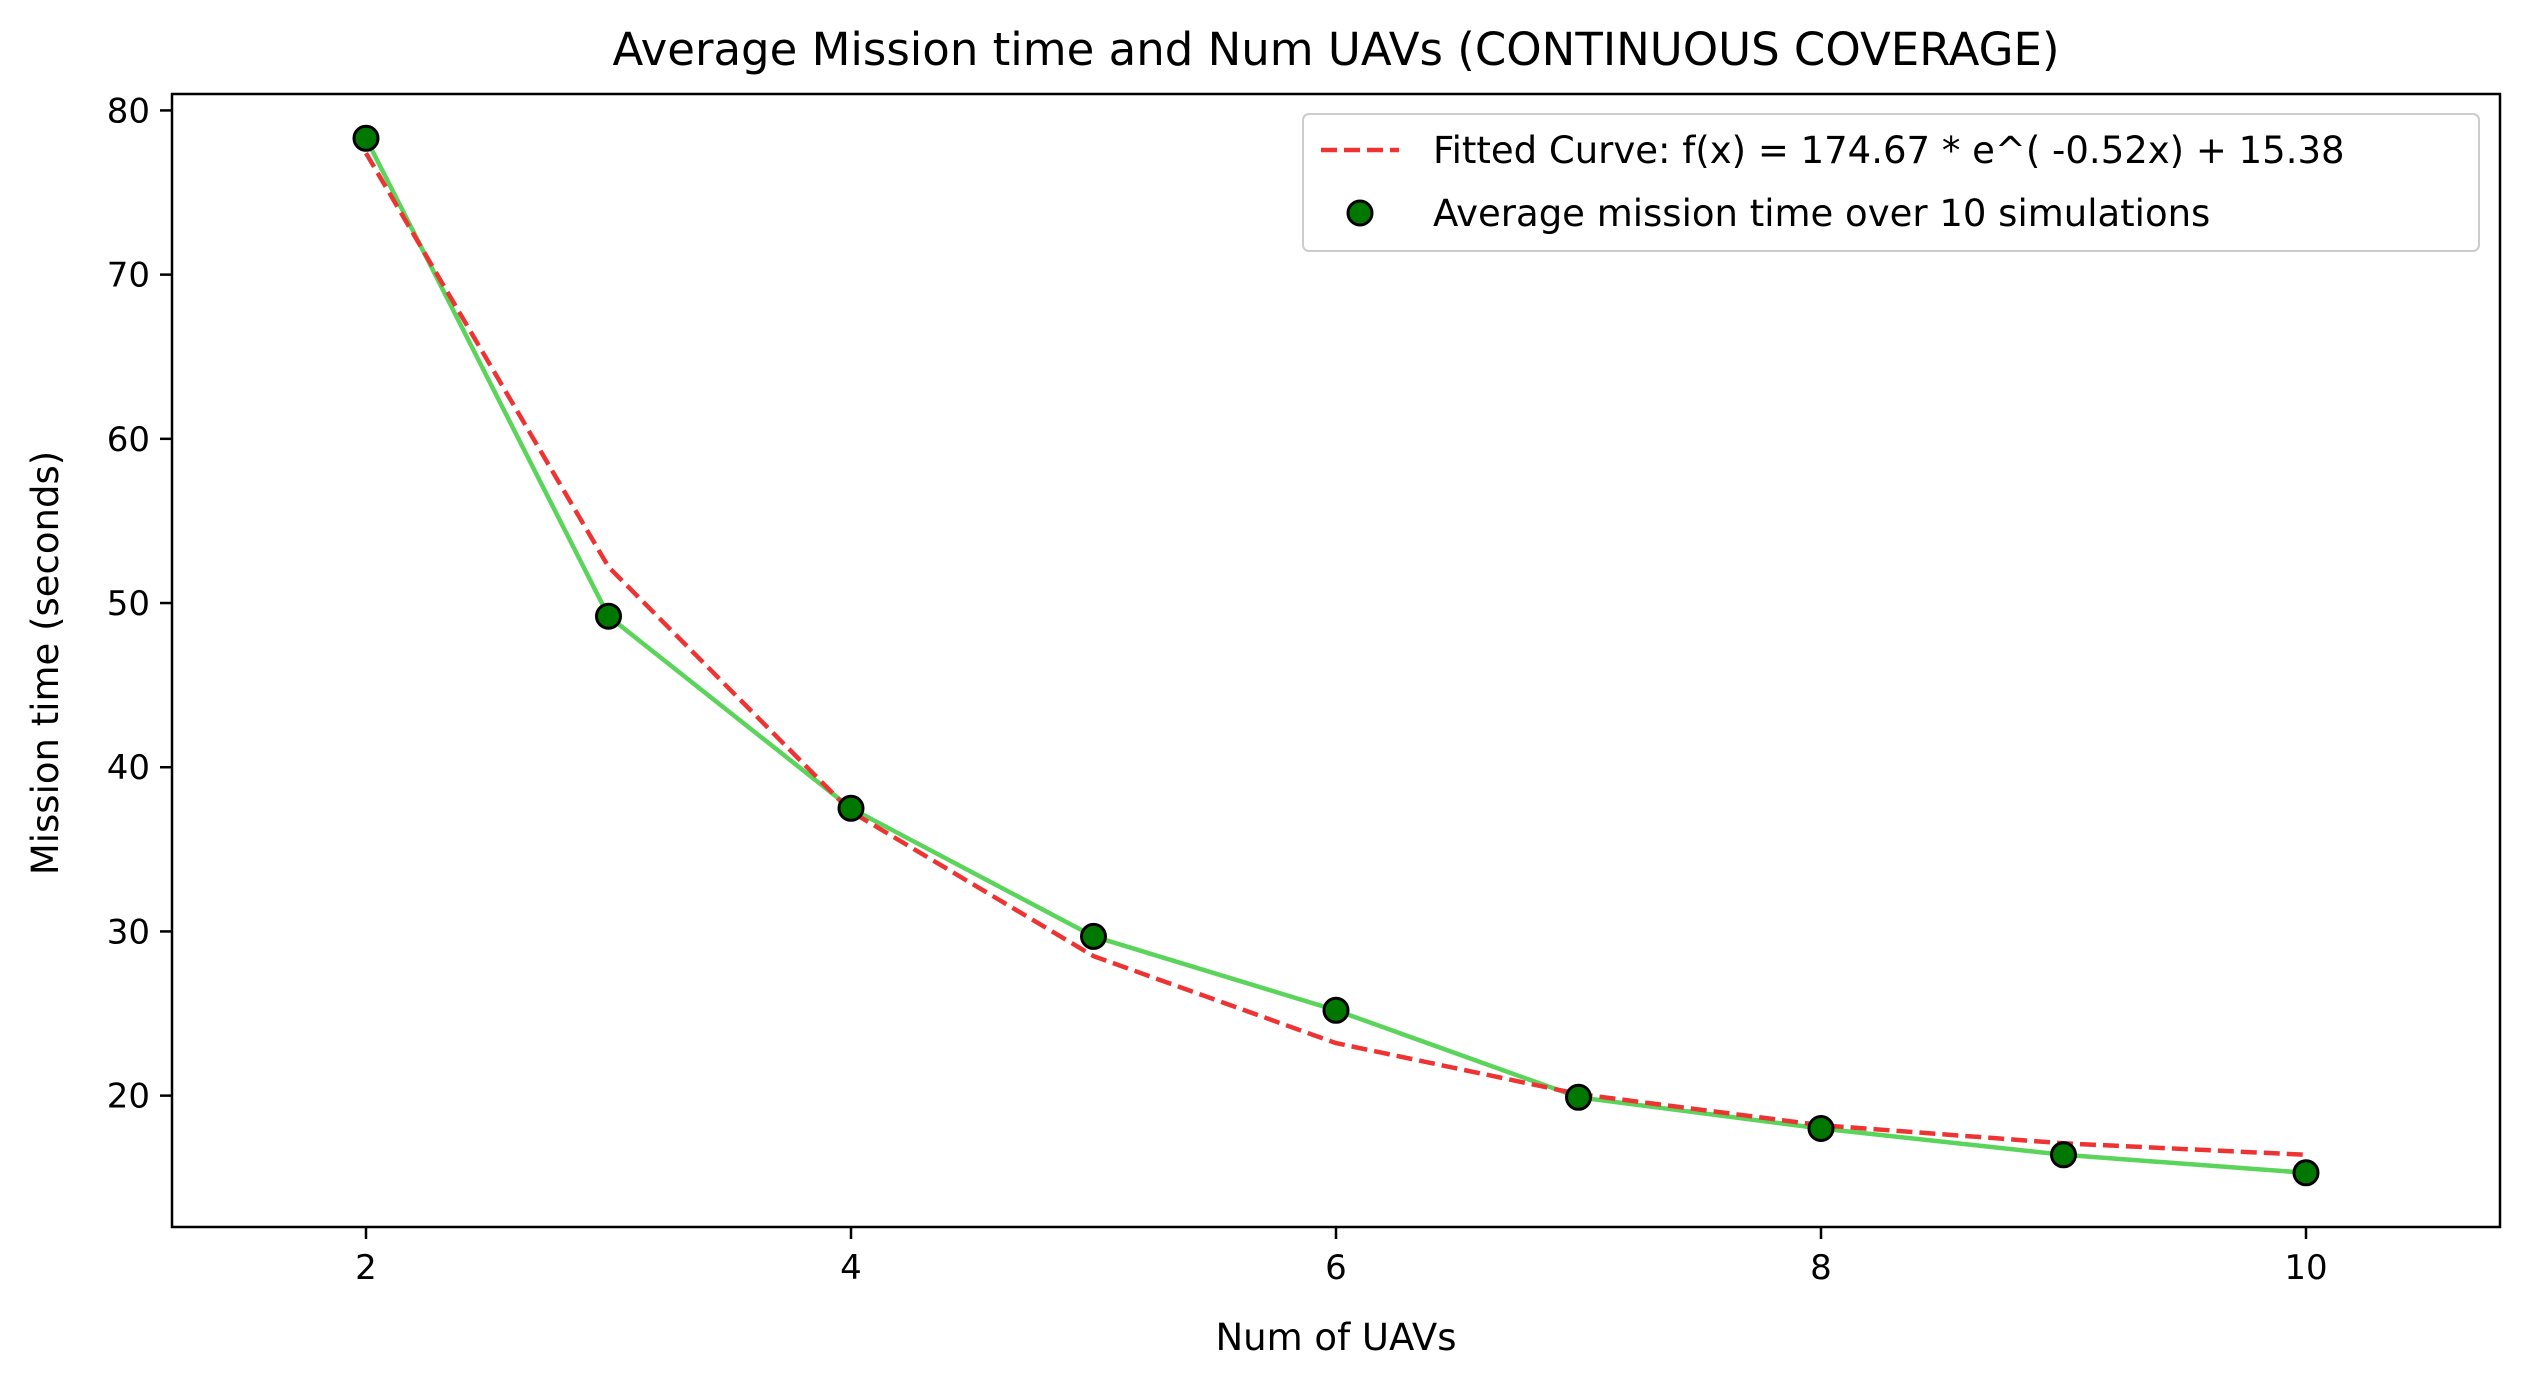  I want to click on x-axis-label: Num of UAVs, so click(1336, 1337).